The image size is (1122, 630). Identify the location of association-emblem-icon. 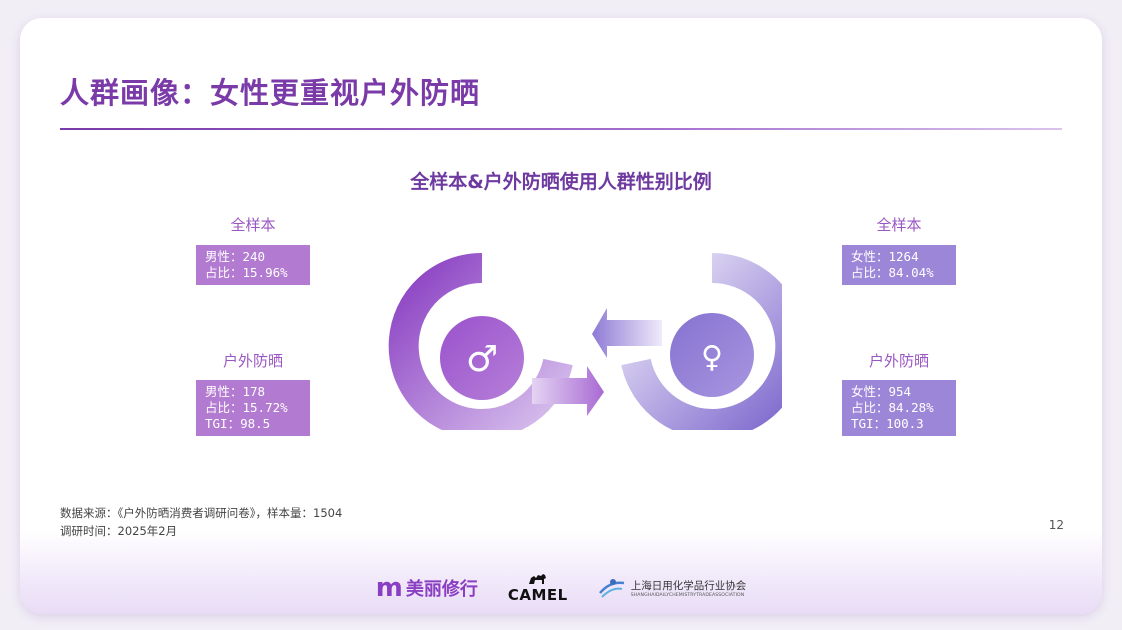
(611, 588).